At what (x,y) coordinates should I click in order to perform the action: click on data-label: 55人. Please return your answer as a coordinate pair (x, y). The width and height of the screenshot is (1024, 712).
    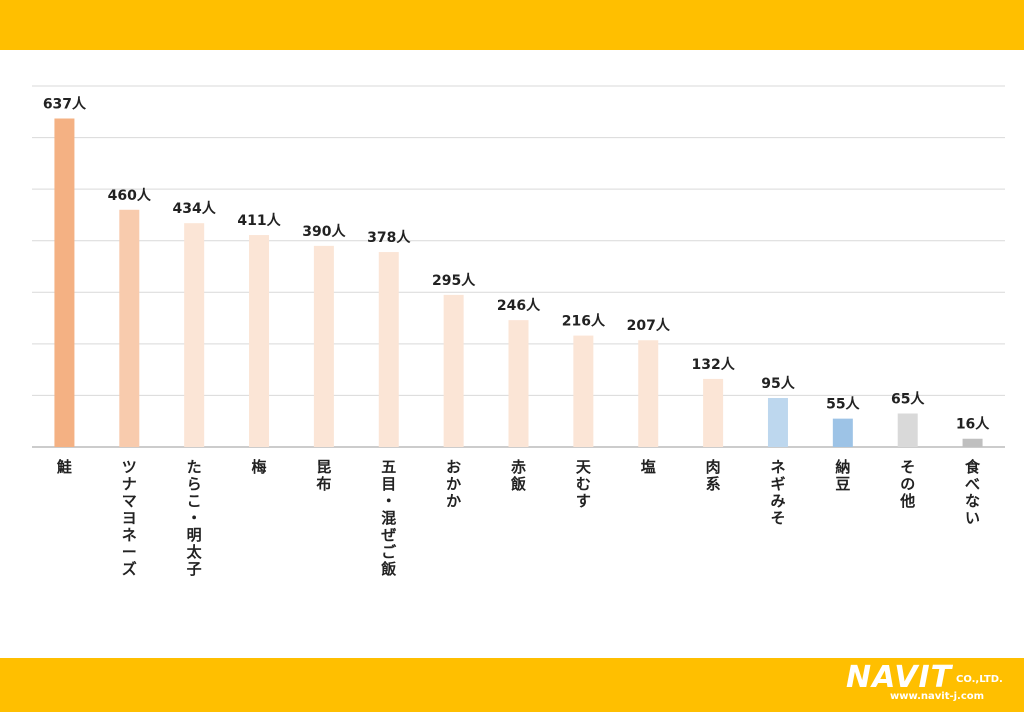
    Looking at the image, I should click on (843, 404).